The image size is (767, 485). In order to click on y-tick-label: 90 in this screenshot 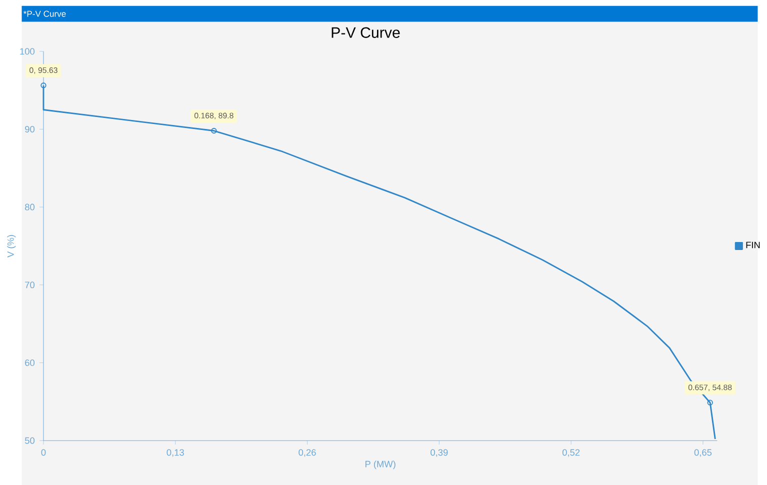, I will do `click(30, 129)`.